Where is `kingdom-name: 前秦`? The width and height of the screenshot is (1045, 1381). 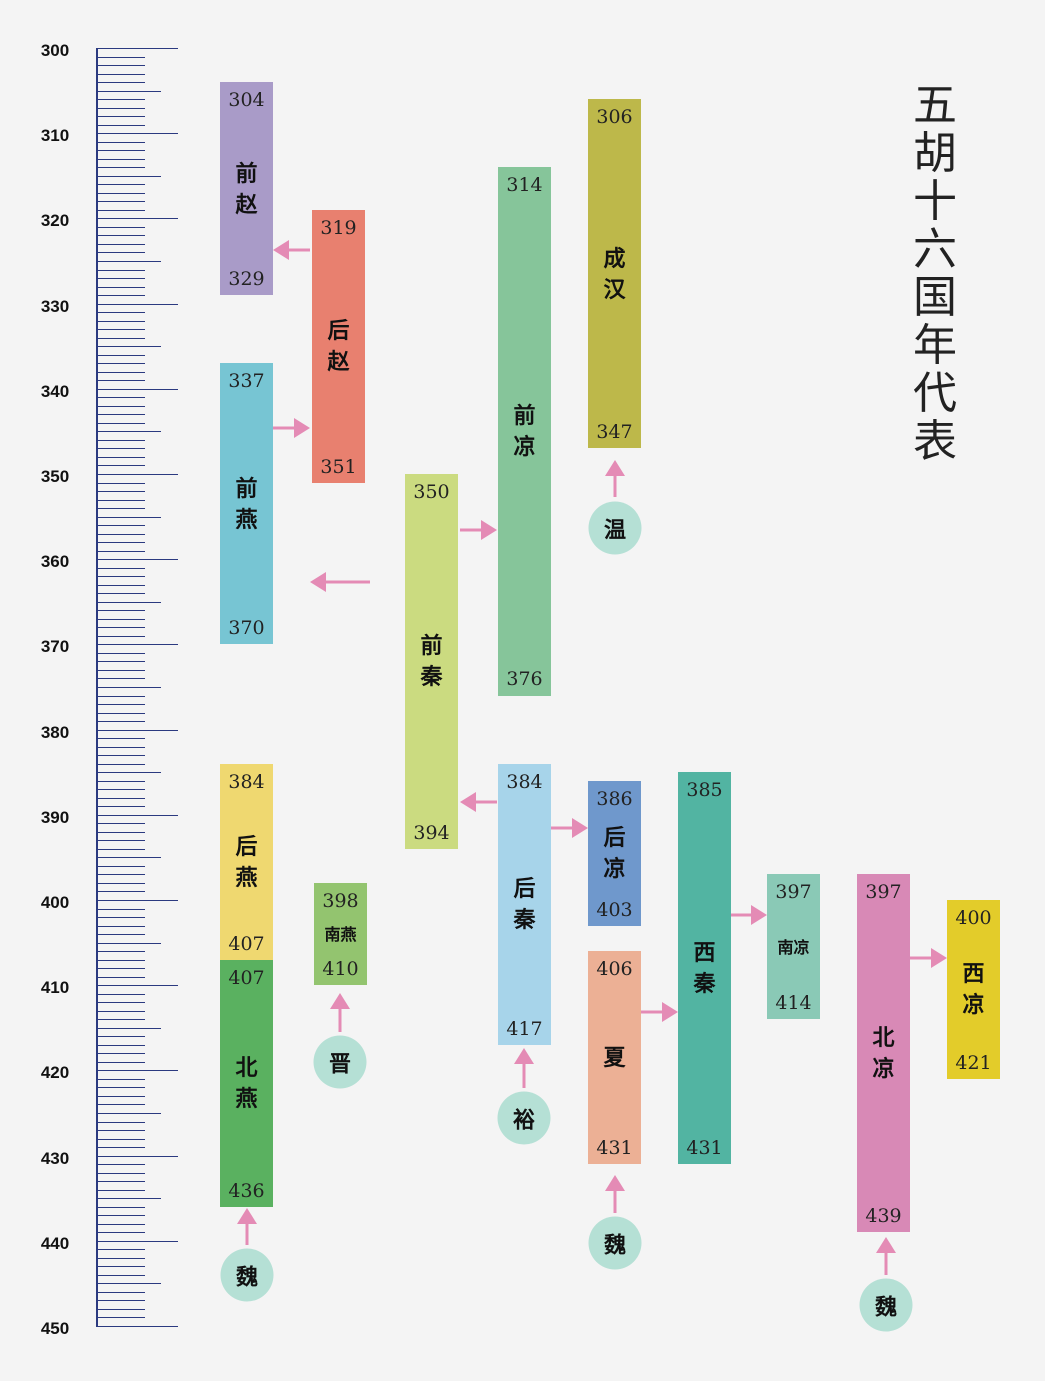
kingdom-name: 前秦 is located at coordinates (431, 662).